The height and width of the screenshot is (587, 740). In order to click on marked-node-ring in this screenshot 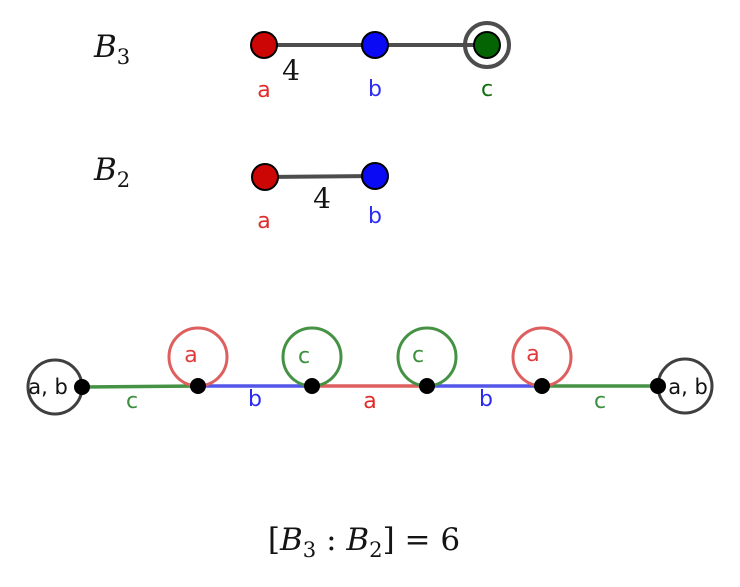, I will do `click(487, 45)`.